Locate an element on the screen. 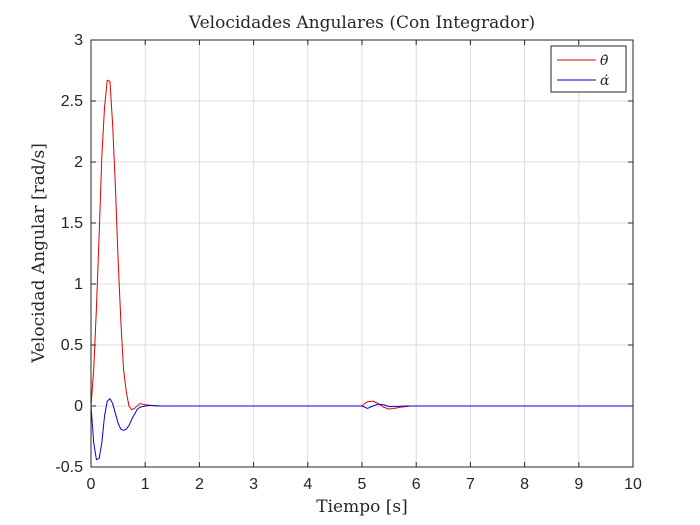 This screenshot has height=525, width=700. y-tick-label: 0.5 is located at coordinates (72, 345).